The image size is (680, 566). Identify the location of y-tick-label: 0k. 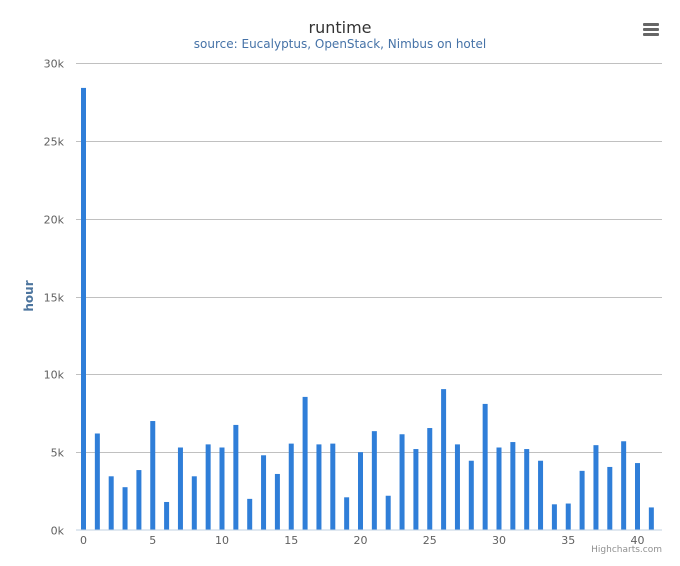
(58, 531).